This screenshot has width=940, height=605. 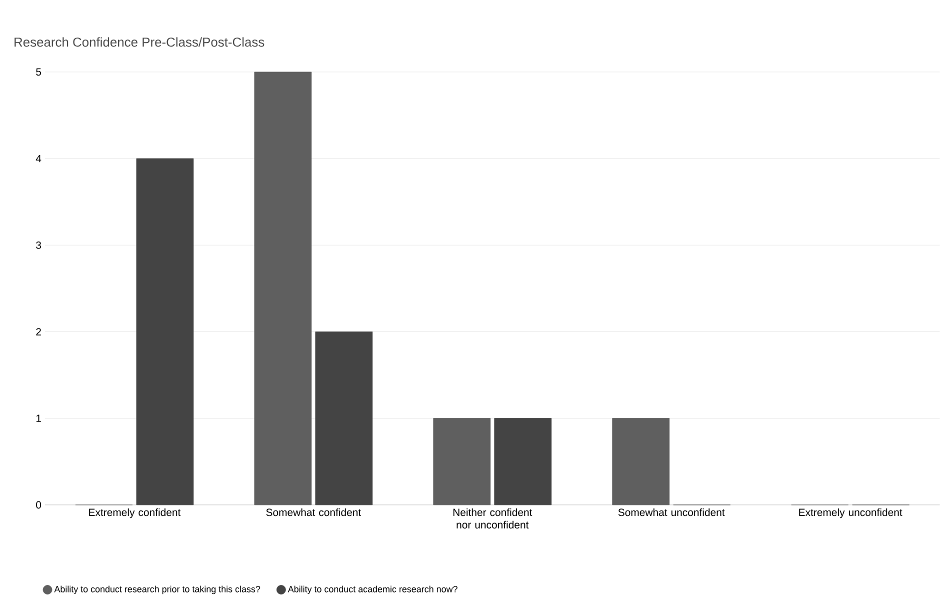 What do you see at coordinates (157, 590) in the screenshot?
I see `legend-label: Ability to conduct research prior to taking this class?` at bounding box center [157, 590].